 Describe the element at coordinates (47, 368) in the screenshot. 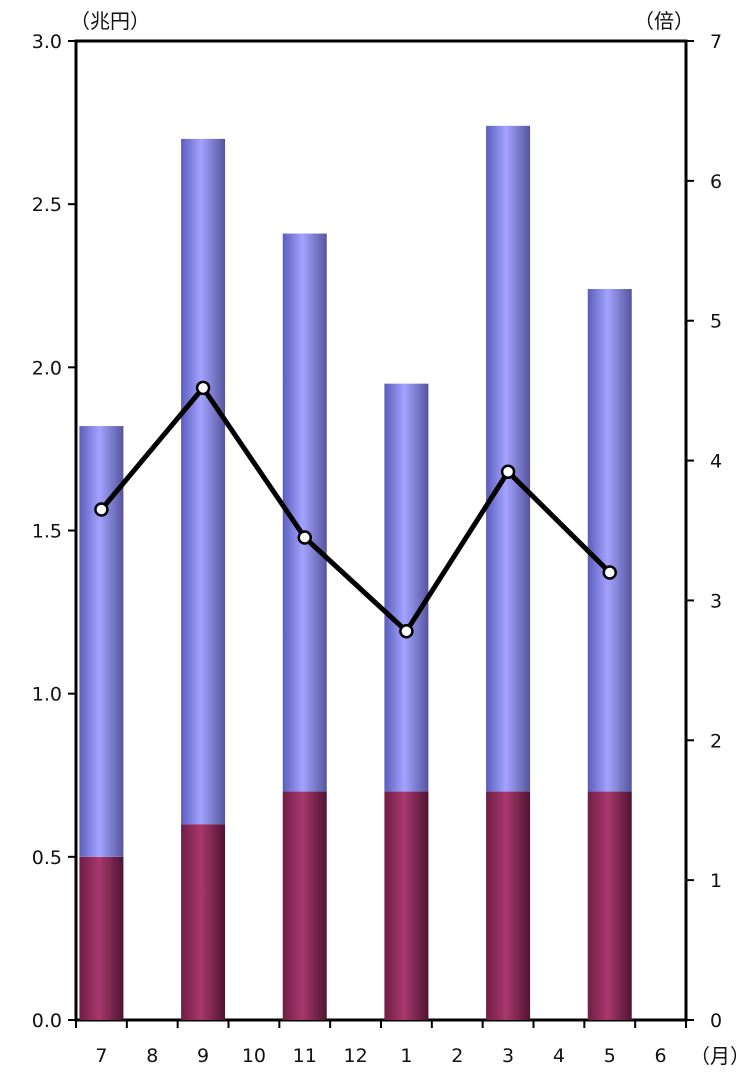

I see `left-axis-tick-label: 2.0` at that location.